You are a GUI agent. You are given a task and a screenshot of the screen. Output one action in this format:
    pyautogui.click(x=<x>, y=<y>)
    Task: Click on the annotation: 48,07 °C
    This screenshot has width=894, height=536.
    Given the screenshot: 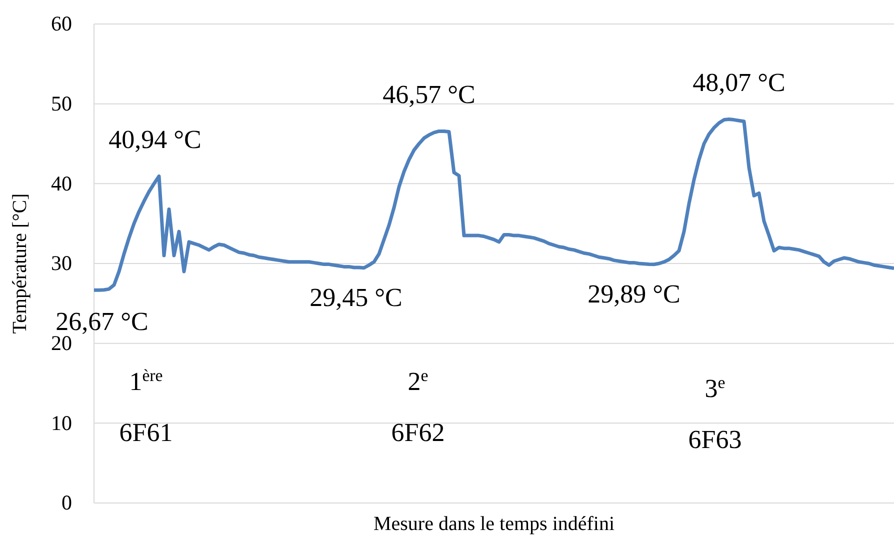 What is the action you would take?
    pyautogui.click(x=739, y=83)
    